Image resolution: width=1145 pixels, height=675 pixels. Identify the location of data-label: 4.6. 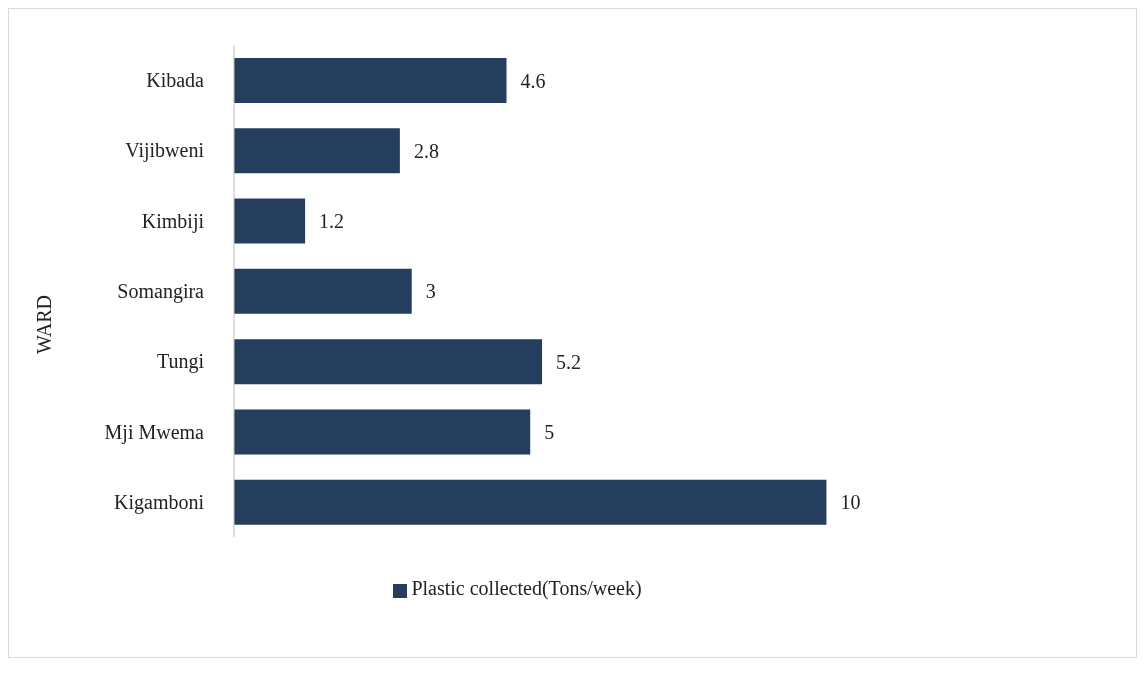
(533, 80).